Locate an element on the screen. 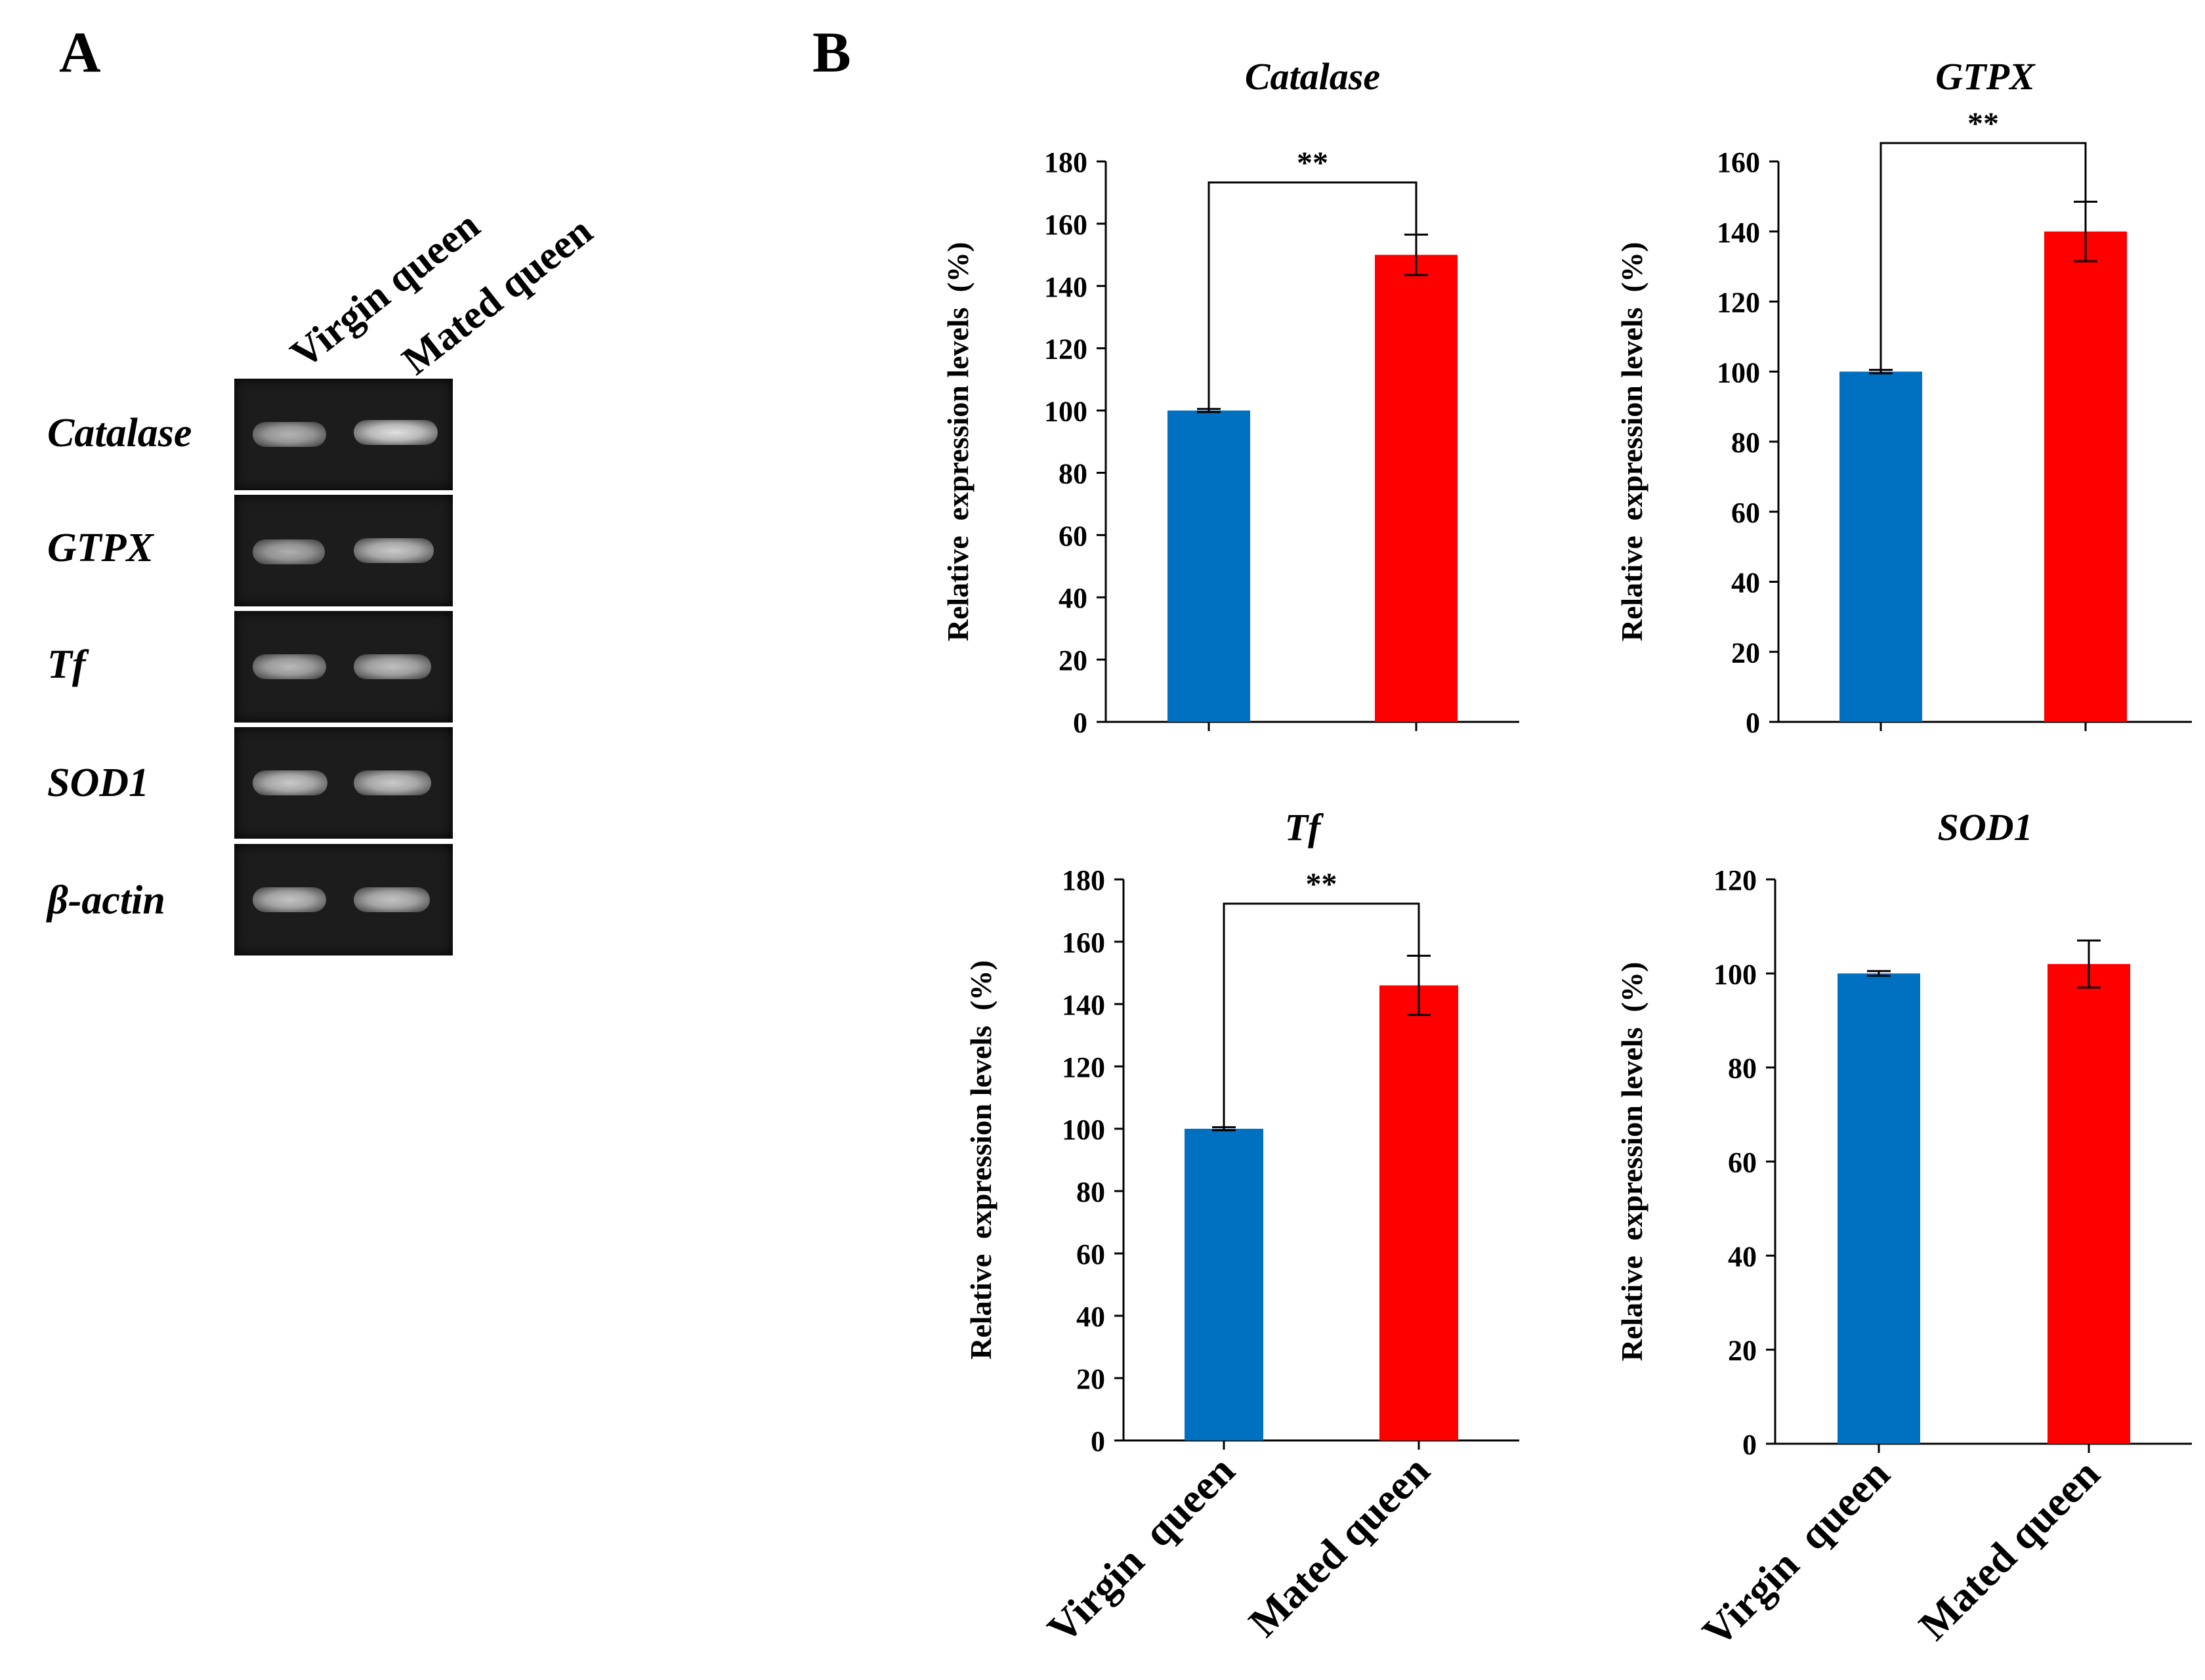 This screenshot has width=2205, height=1680. panel-label-b: B is located at coordinates (831, 53).